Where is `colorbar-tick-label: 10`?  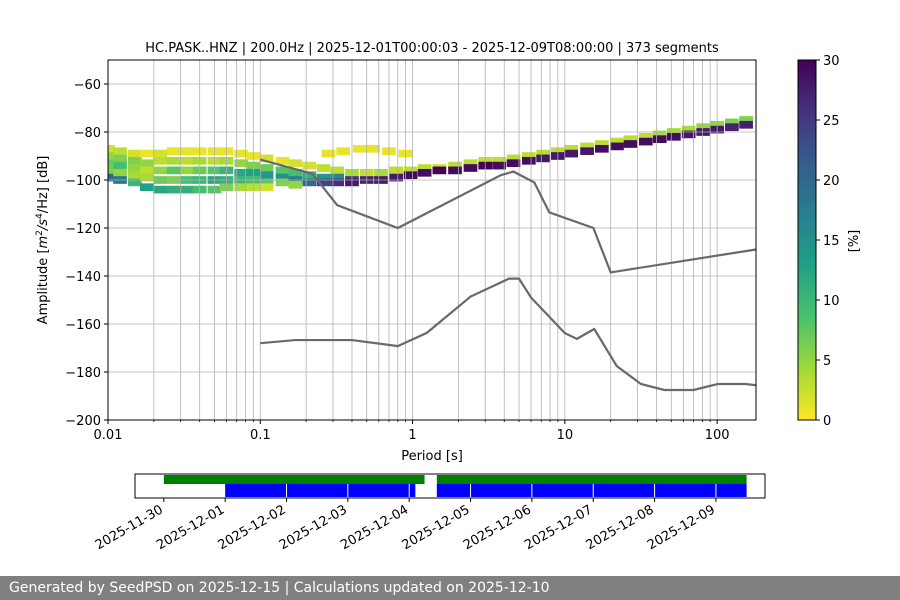
colorbar-tick-label: 10 is located at coordinates (831, 301).